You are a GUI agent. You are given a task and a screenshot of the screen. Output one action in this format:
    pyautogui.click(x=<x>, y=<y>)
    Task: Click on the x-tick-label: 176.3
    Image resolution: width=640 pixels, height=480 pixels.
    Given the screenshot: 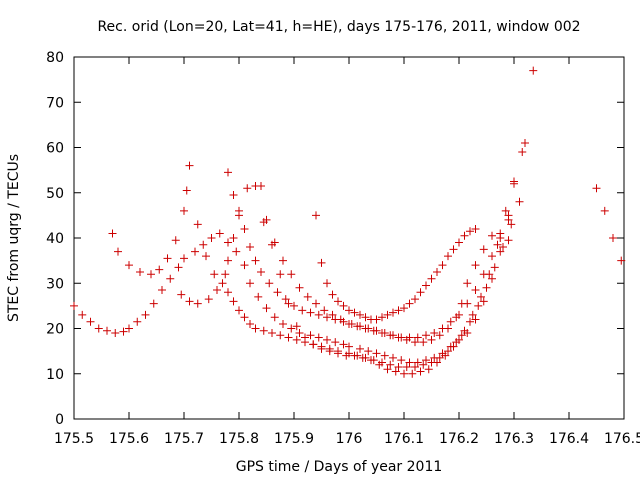 What is the action you would take?
    pyautogui.click(x=514, y=439)
    